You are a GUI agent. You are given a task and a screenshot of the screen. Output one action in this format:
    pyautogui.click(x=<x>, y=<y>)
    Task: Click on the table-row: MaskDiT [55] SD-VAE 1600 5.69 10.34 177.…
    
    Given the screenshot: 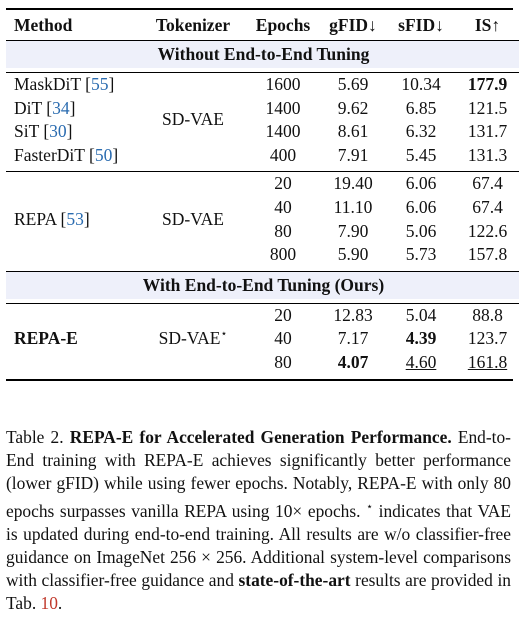 What is the action you would take?
    pyautogui.click(x=262, y=101)
    